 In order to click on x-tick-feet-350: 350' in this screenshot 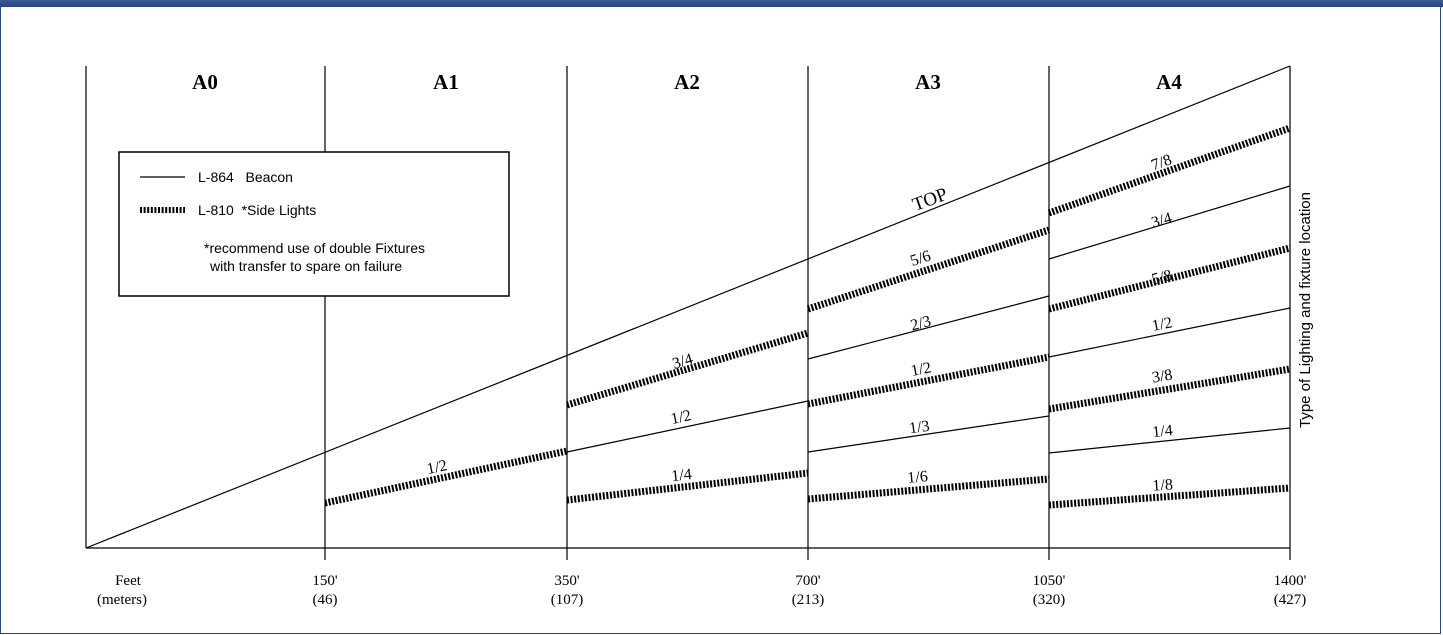, I will do `click(567, 581)`.